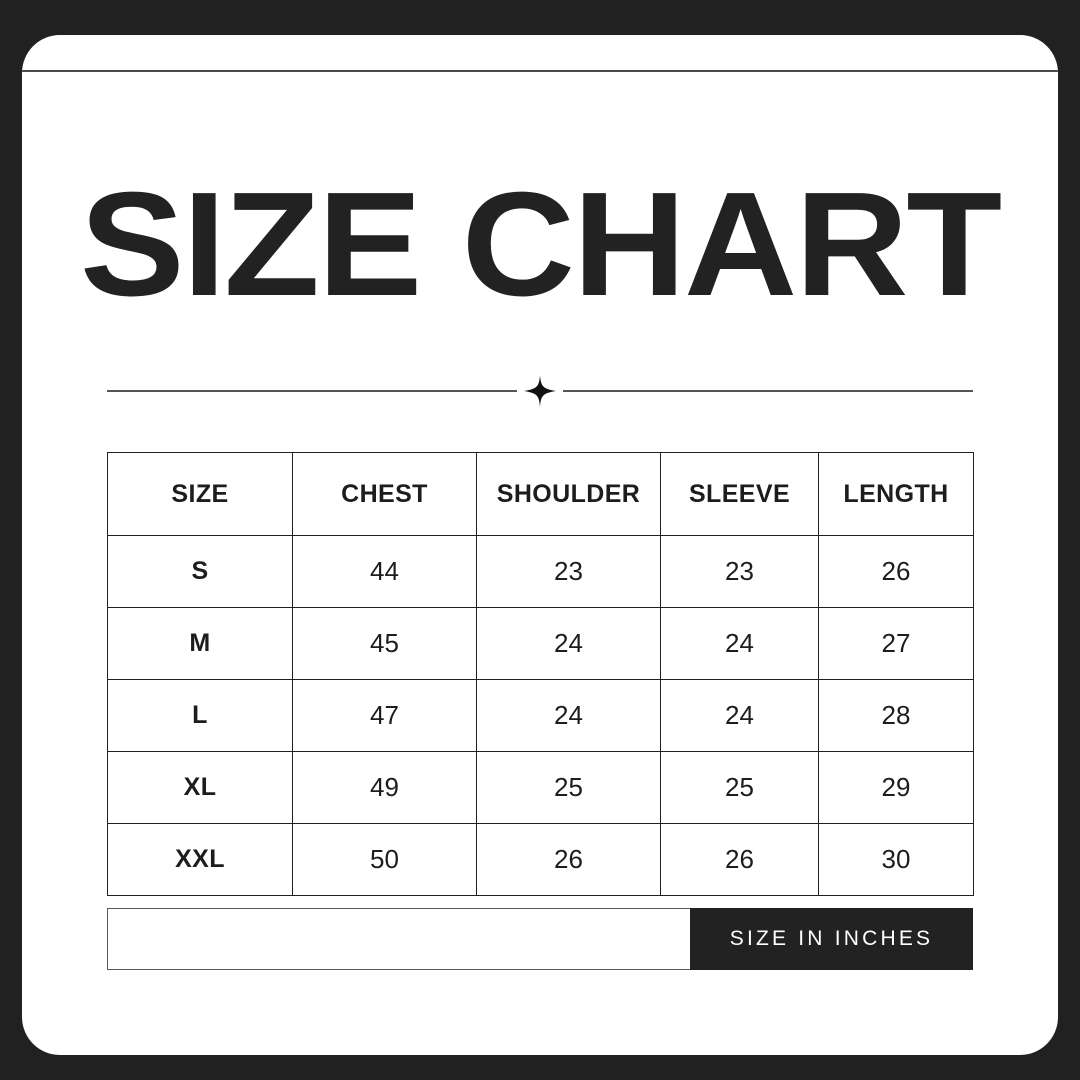 The width and height of the screenshot is (1080, 1080). I want to click on cell-sleeve: 25, so click(739, 787).